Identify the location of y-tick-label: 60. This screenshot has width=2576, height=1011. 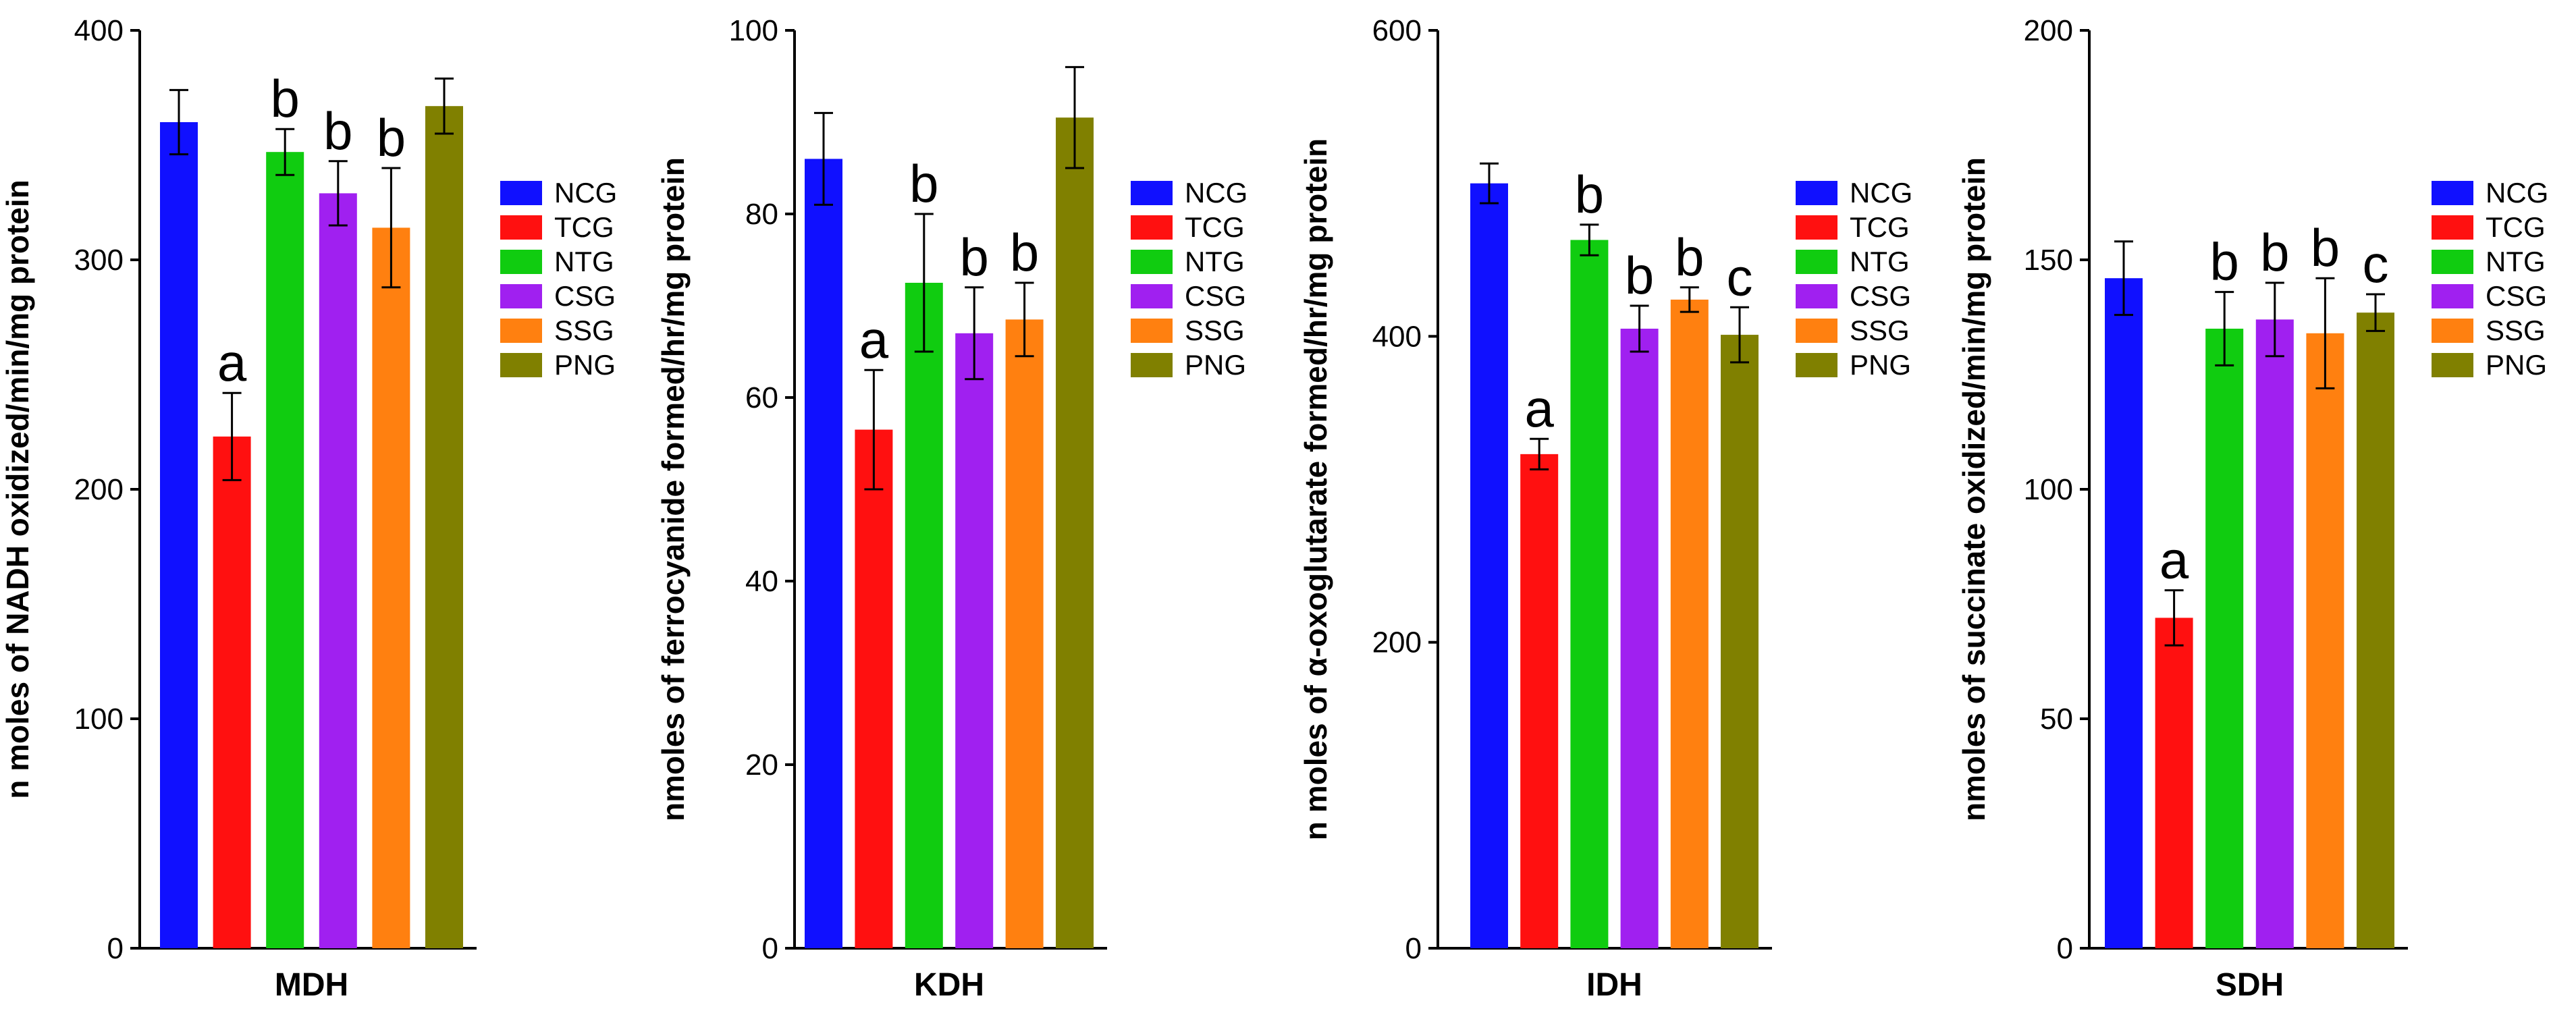
(761, 397).